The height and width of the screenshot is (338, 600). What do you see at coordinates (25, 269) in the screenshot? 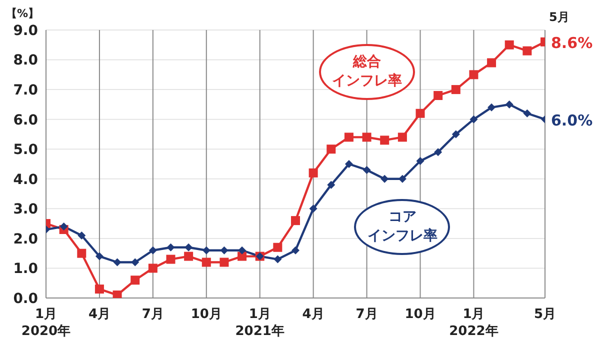
I see `y-tick-label: 1.0` at bounding box center [25, 269].